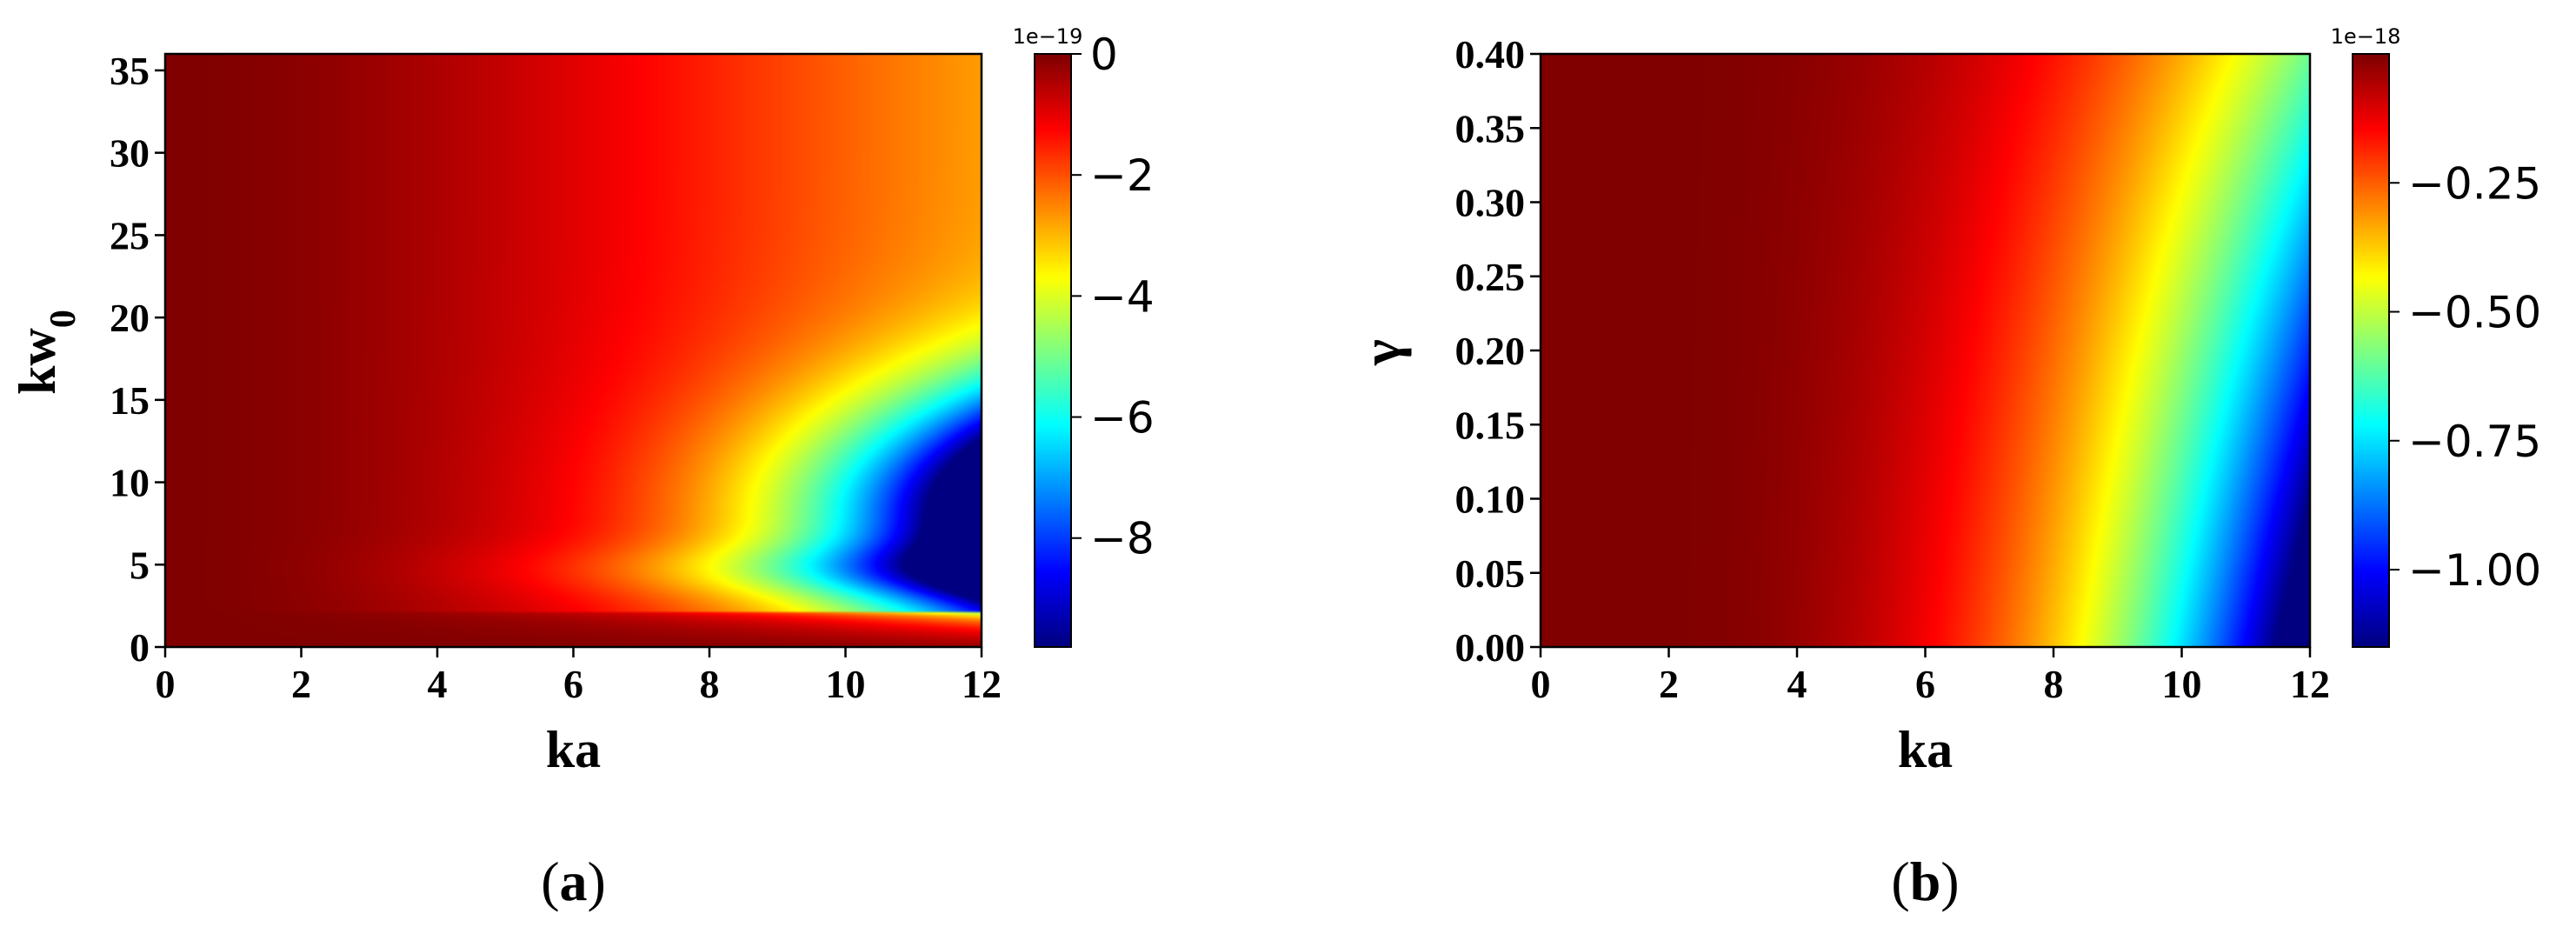 This screenshot has width=2576, height=934. Describe the element at coordinates (140, 565) in the screenshot. I see `a-ytick-label: 5` at that location.